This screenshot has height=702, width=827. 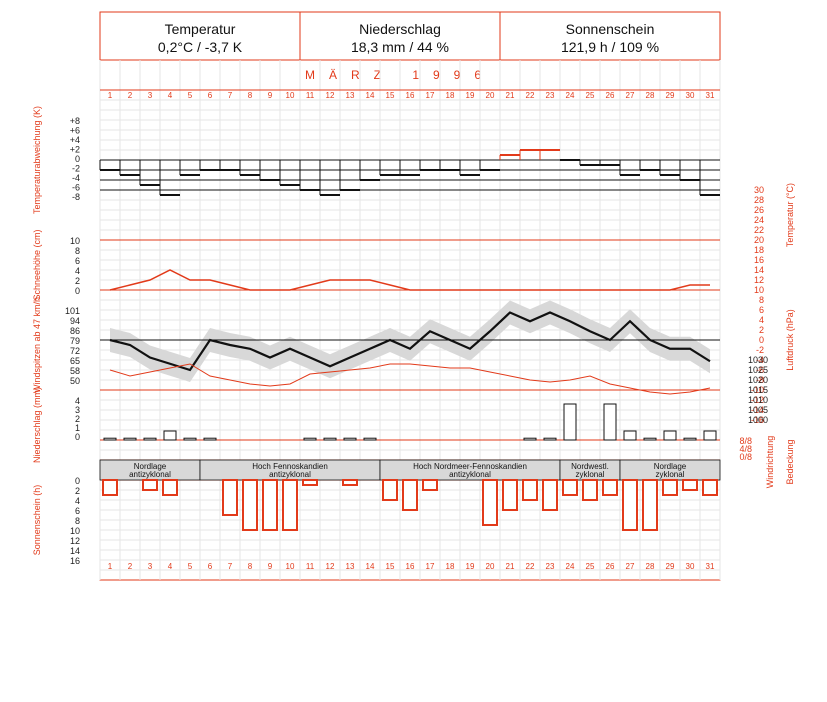 I want to click on sun-tick: 12, so click(x=75, y=541).